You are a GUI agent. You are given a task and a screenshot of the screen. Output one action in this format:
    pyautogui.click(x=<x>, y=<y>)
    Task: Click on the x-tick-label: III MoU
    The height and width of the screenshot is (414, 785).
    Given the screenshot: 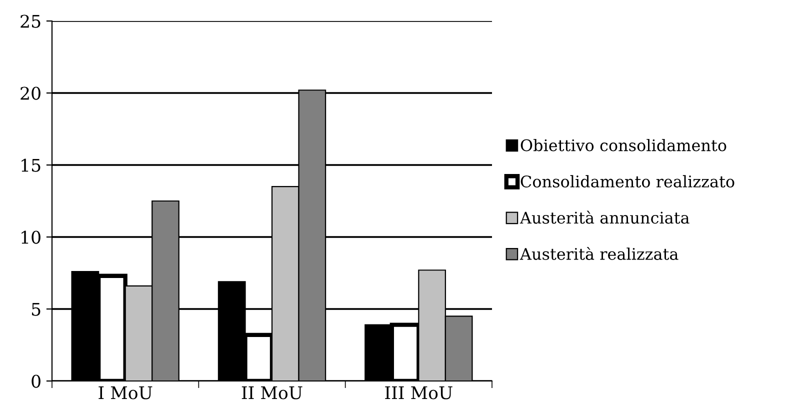 What is the action you would take?
    pyautogui.click(x=418, y=393)
    